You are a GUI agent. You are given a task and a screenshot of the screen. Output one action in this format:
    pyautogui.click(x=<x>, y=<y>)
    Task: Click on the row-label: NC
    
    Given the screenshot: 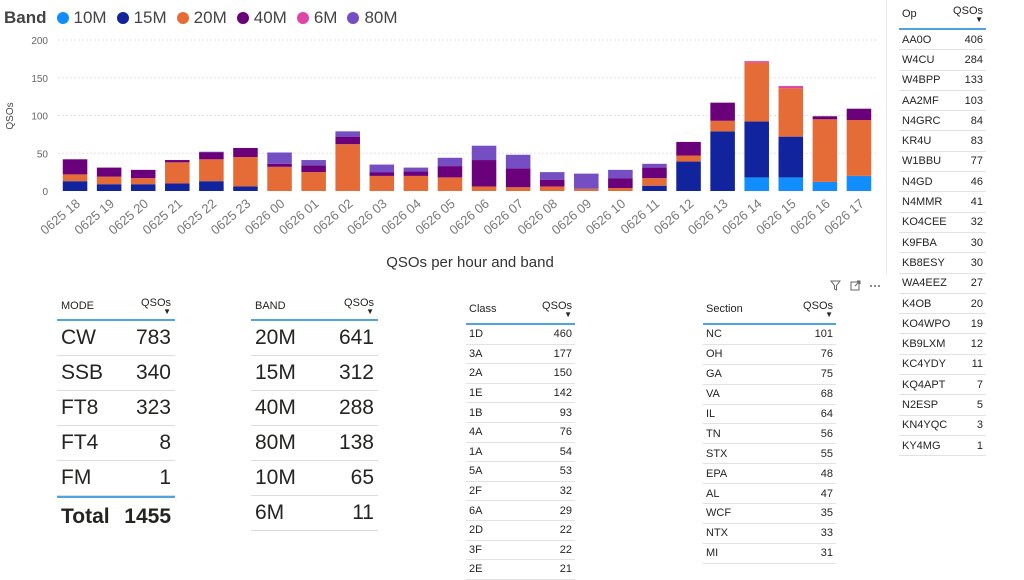 What is the action you would take?
    pyautogui.click(x=714, y=334)
    